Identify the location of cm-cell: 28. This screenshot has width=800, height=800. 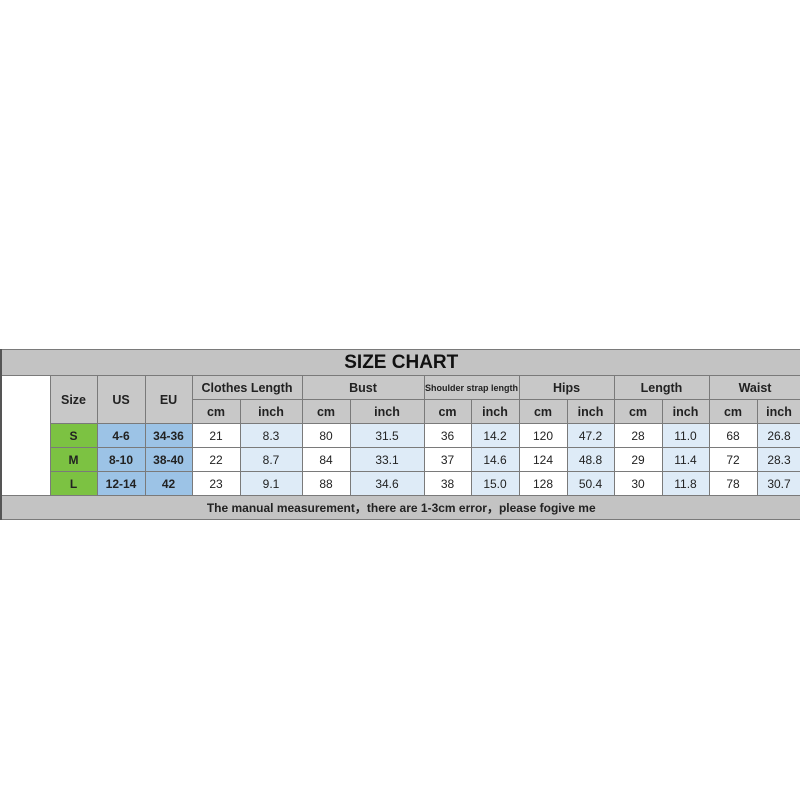
(638, 435).